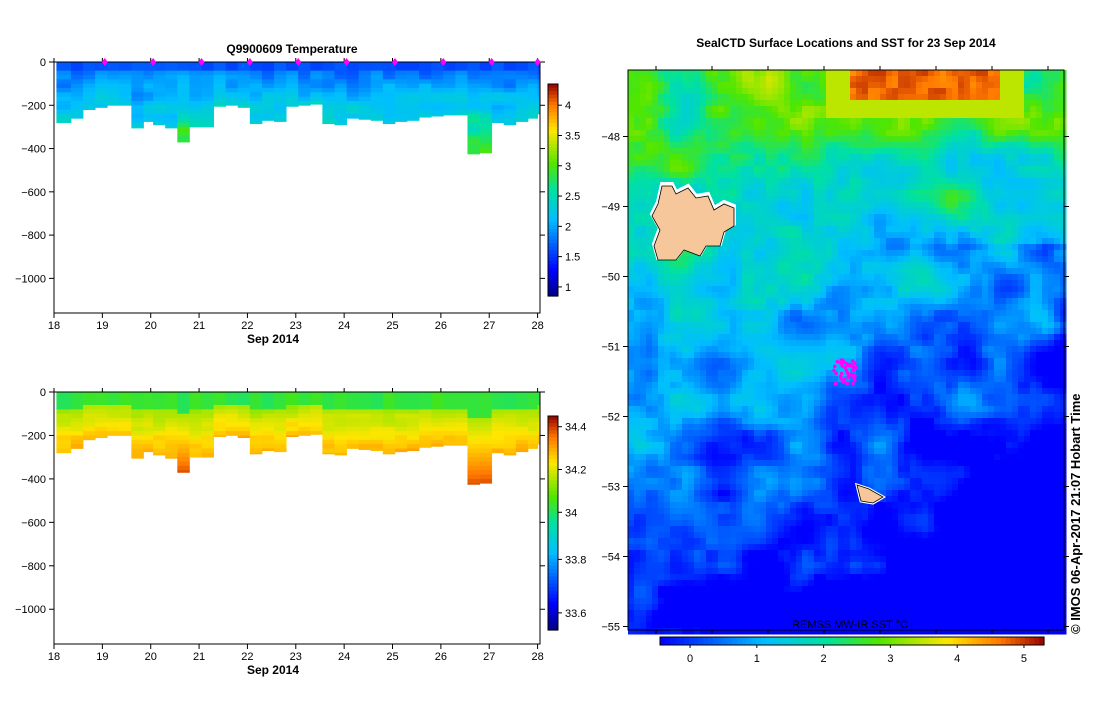 This screenshot has height=705, width=1099. Describe the element at coordinates (392, 326) in the screenshot. I see `x-tick-label: 25` at that location.